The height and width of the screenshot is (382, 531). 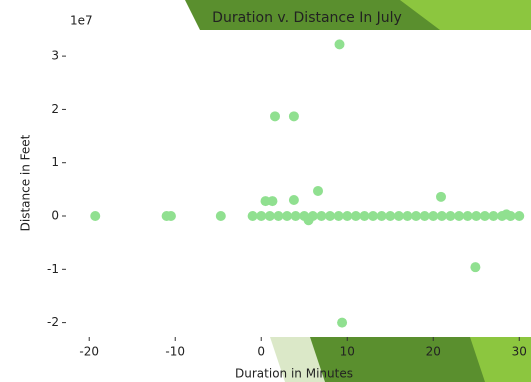 What do you see at coordinates (55, 109) in the screenshot?
I see `y-tick-label: 2` at bounding box center [55, 109].